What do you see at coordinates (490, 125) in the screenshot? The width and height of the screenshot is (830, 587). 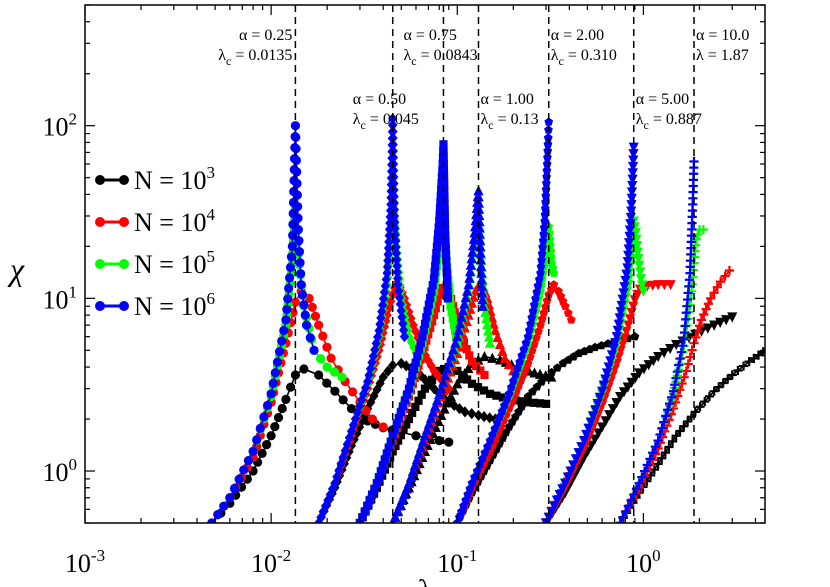 I see `lambda-subscript: c` at bounding box center [490, 125].